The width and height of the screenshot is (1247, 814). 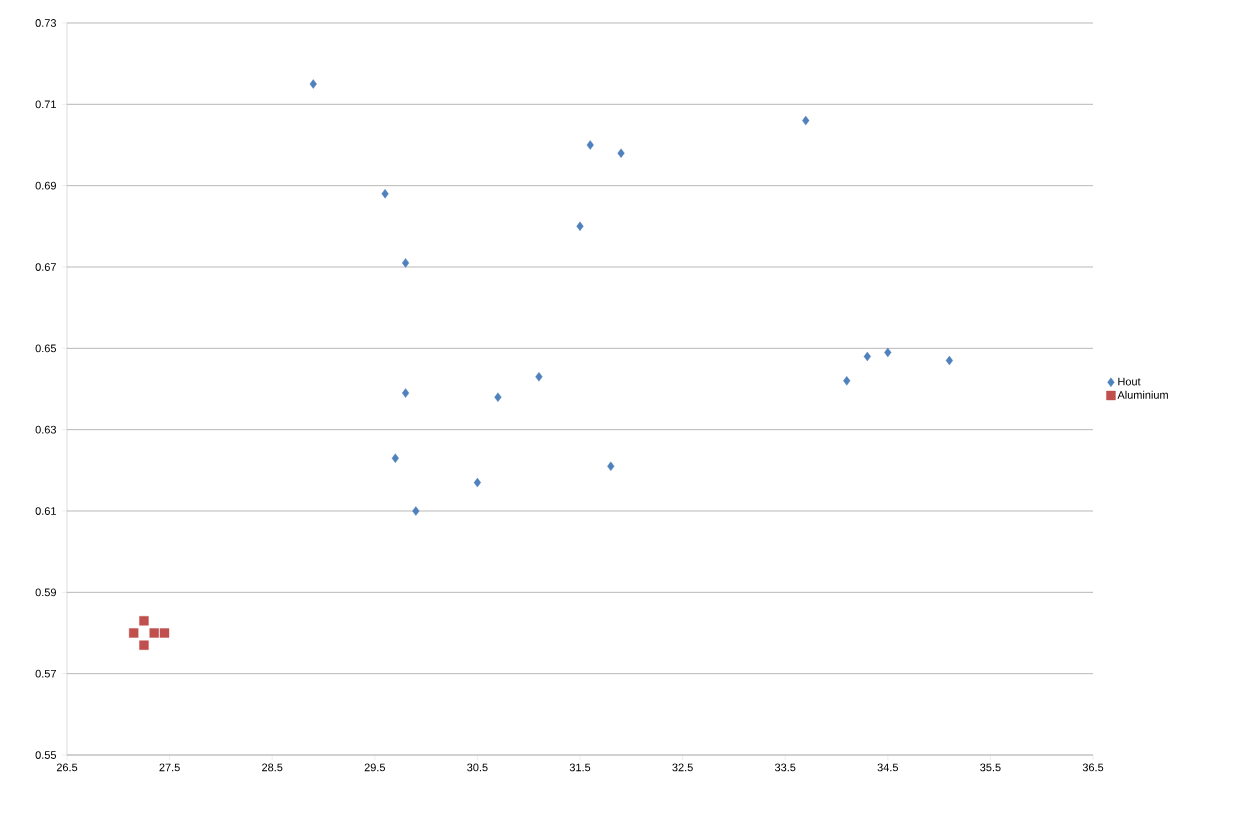 I want to click on y-tick-label: 0.67, so click(x=45, y=267).